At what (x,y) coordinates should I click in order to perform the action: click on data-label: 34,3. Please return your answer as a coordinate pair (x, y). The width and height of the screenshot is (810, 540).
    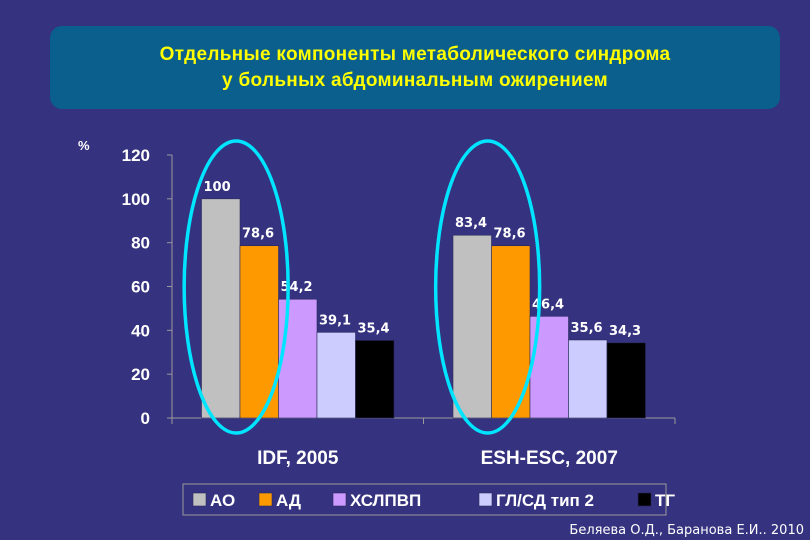
    Looking at the image, I should click on (625, 331).